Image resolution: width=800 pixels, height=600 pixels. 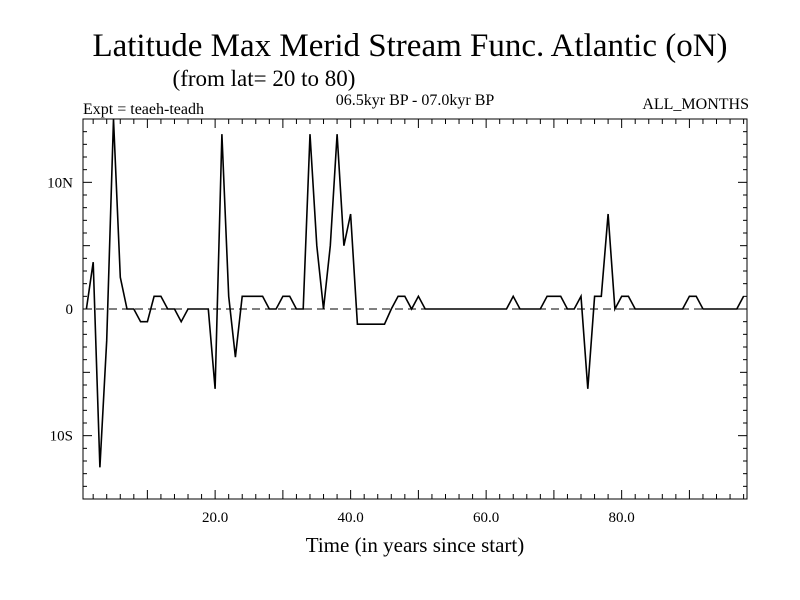 What do you see at coordinates (70, 310) in the screenshot?
I see `y-tick-label: 0` at bounding box center [70, 310].